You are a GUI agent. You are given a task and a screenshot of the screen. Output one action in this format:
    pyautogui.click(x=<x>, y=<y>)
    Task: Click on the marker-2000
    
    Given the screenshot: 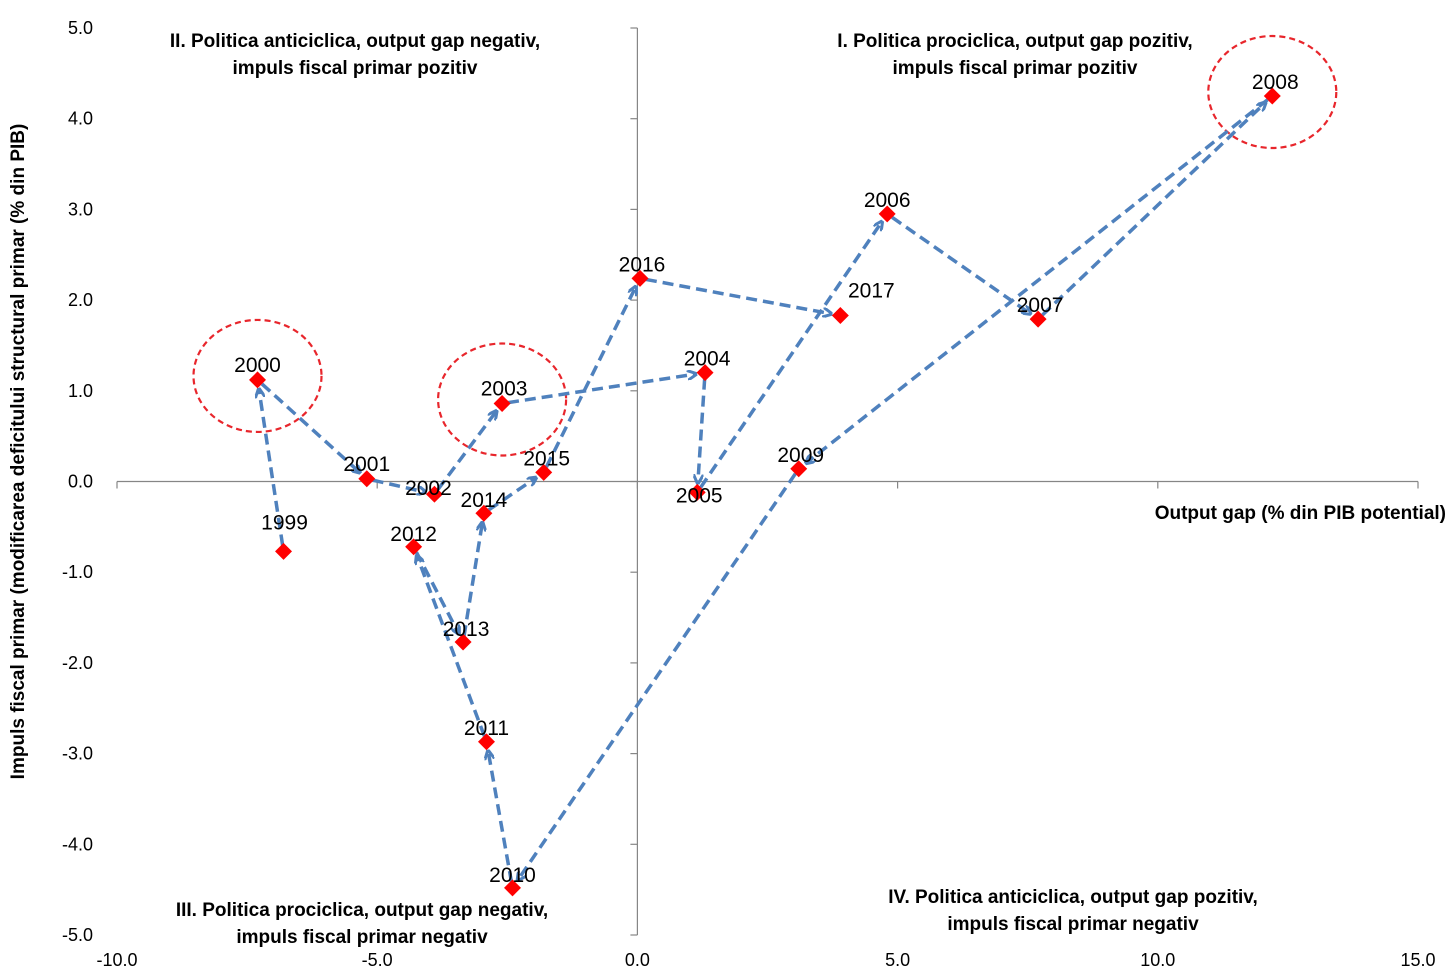 What is the action you would take?
    pyautogui.click(x=257, y=380)
    